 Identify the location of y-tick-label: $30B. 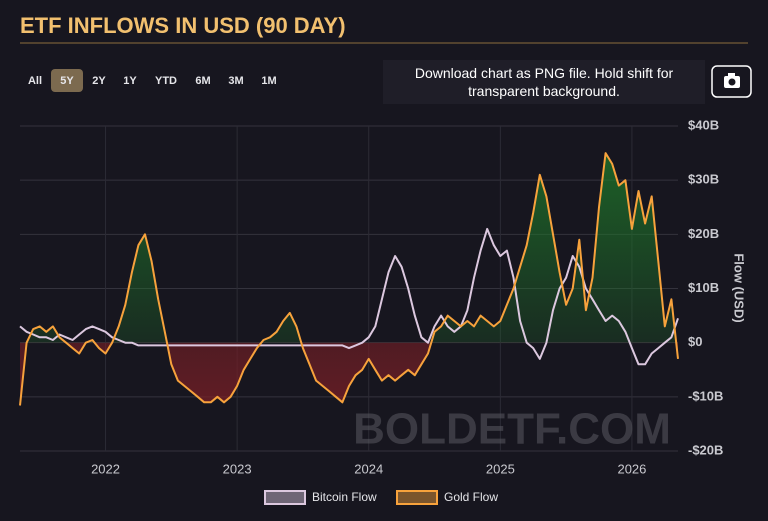
(703, 179).